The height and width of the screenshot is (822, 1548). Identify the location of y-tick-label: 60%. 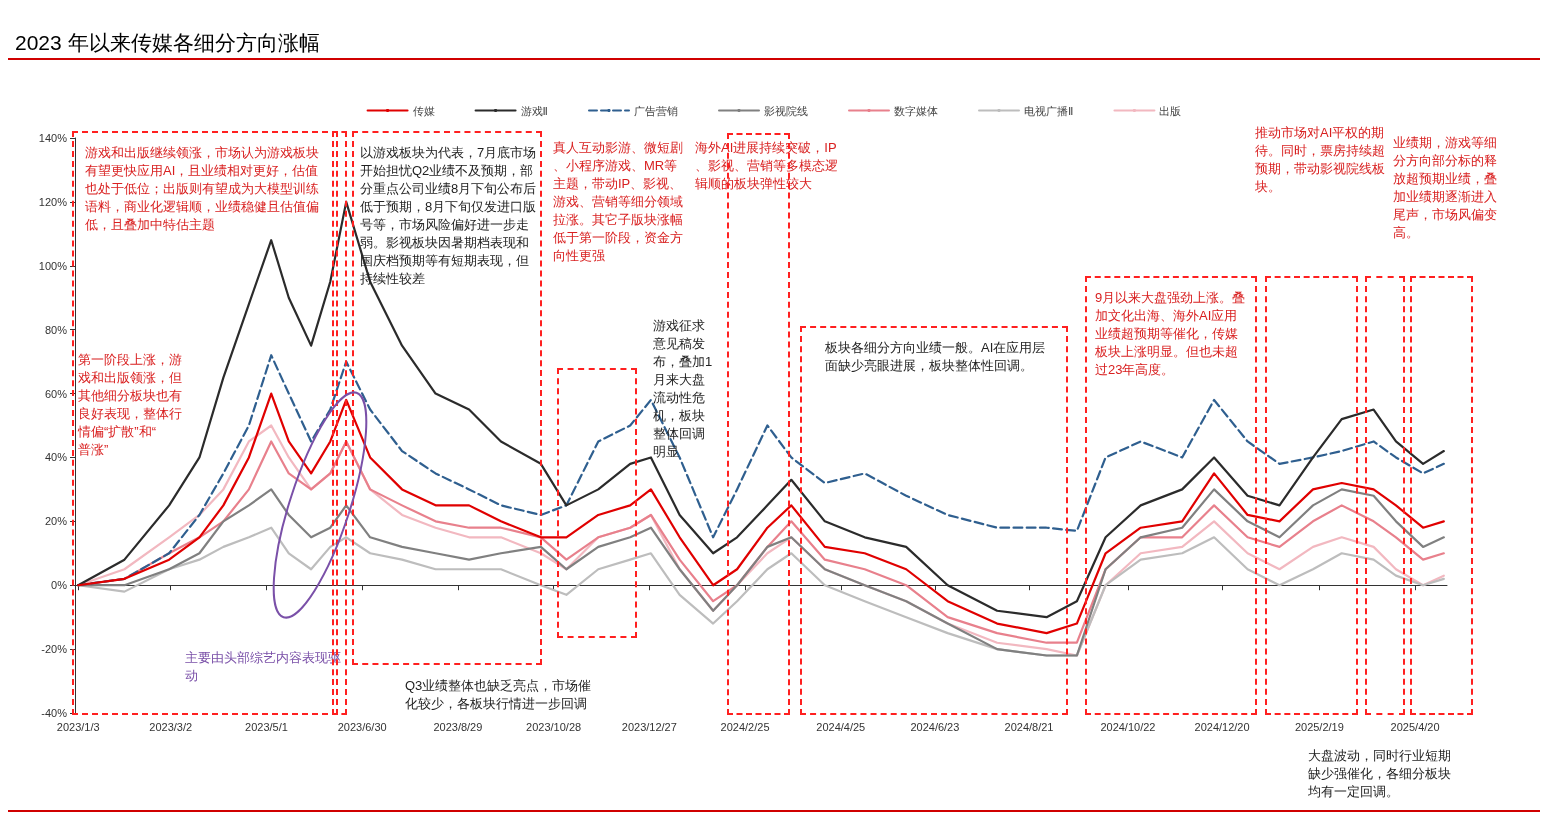
(56, 393).